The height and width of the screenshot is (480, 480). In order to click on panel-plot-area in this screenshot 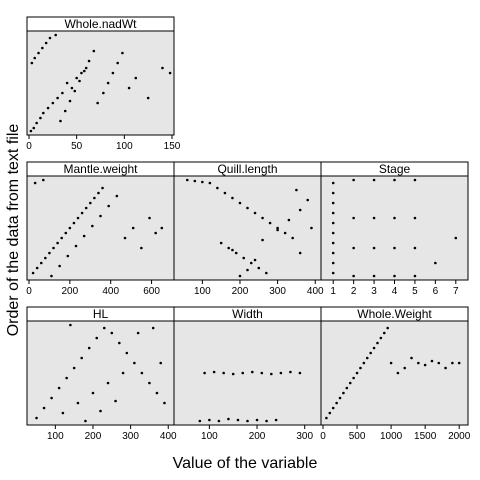, I will do `click(100, 373)`.